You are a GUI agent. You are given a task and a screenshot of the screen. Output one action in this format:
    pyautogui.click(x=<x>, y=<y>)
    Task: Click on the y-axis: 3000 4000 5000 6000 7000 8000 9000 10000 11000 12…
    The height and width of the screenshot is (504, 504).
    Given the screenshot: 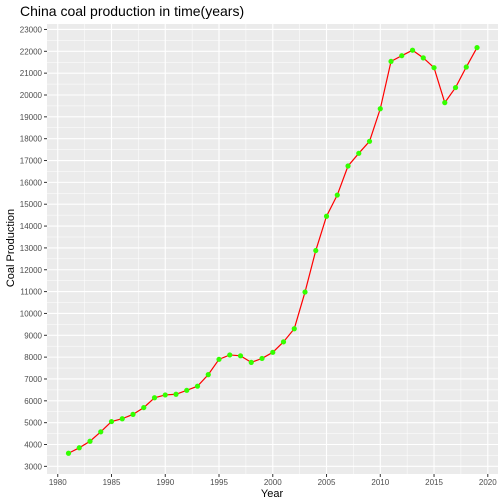 What is the action you would take?
    pyautogui.click(x=33, y=248)
    